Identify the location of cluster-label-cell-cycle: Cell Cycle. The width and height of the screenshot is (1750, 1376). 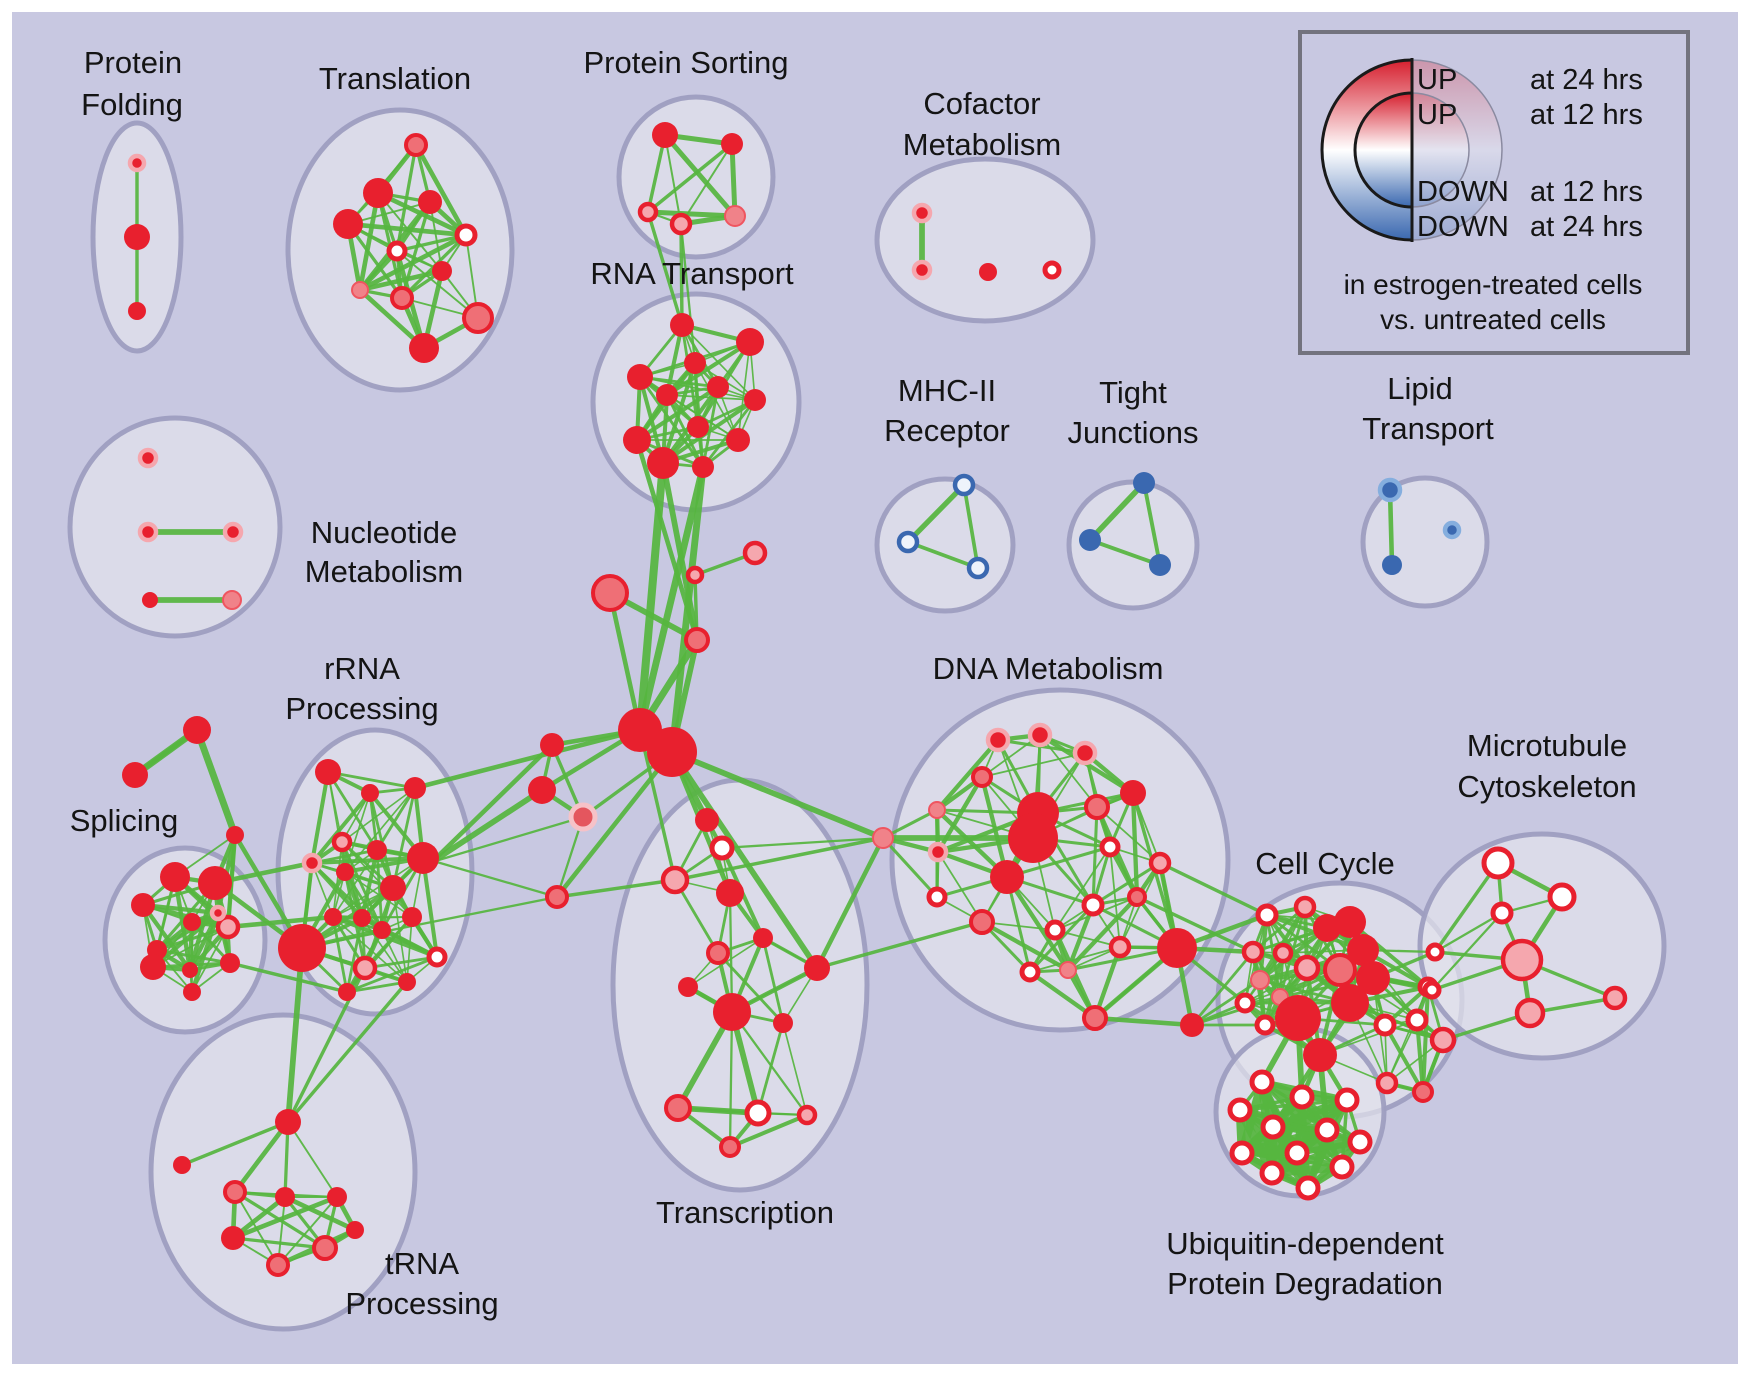
(1325, 863).